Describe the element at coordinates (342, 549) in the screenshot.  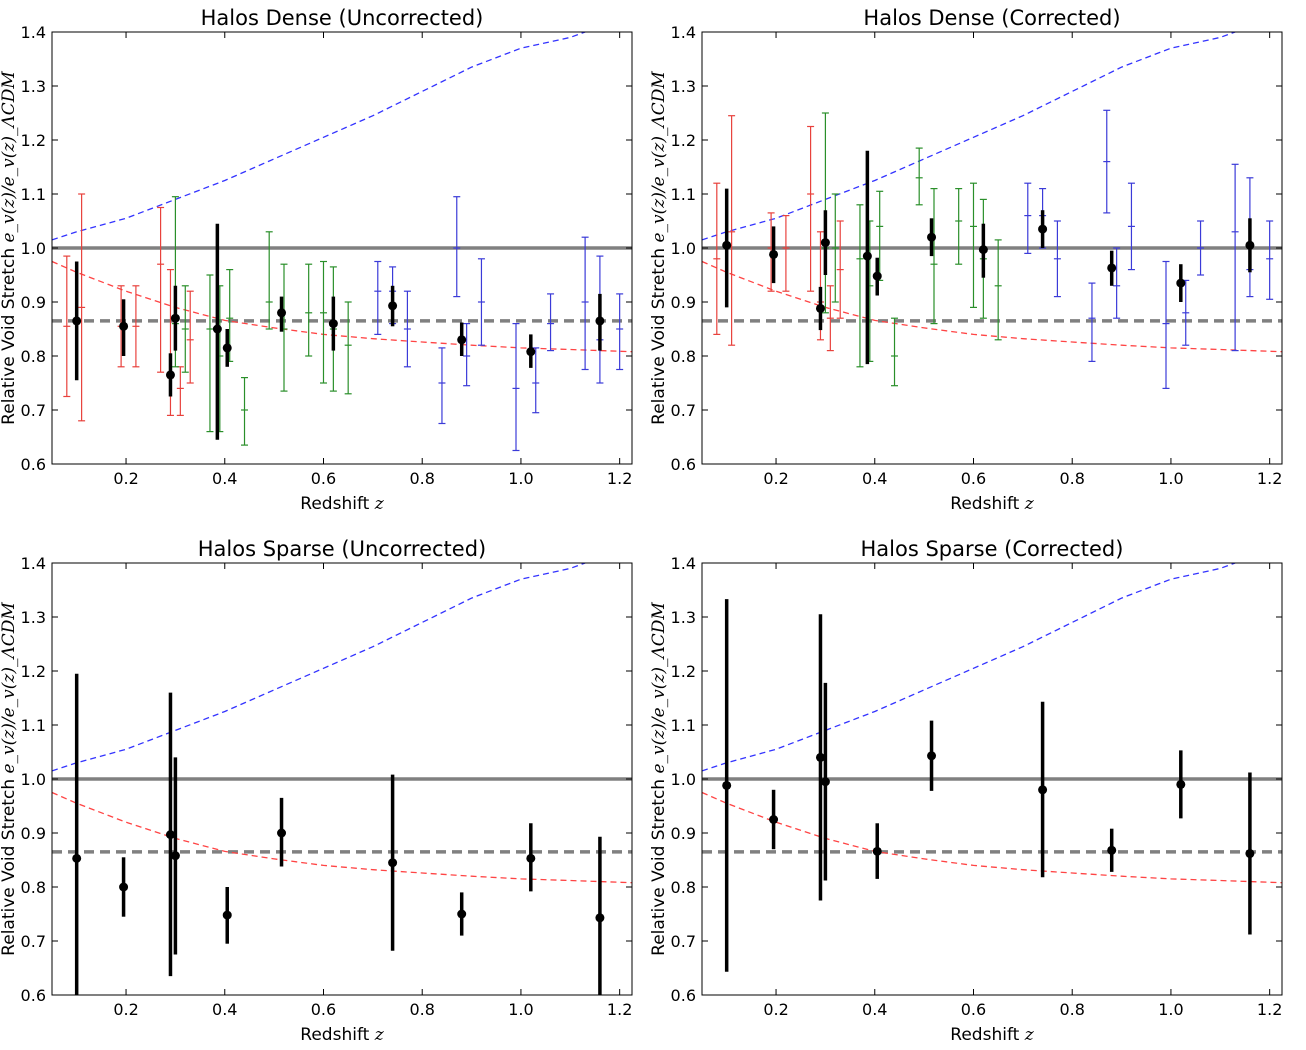
I see `chart-title: Halos Sparse (Uncorrected)` at that location.